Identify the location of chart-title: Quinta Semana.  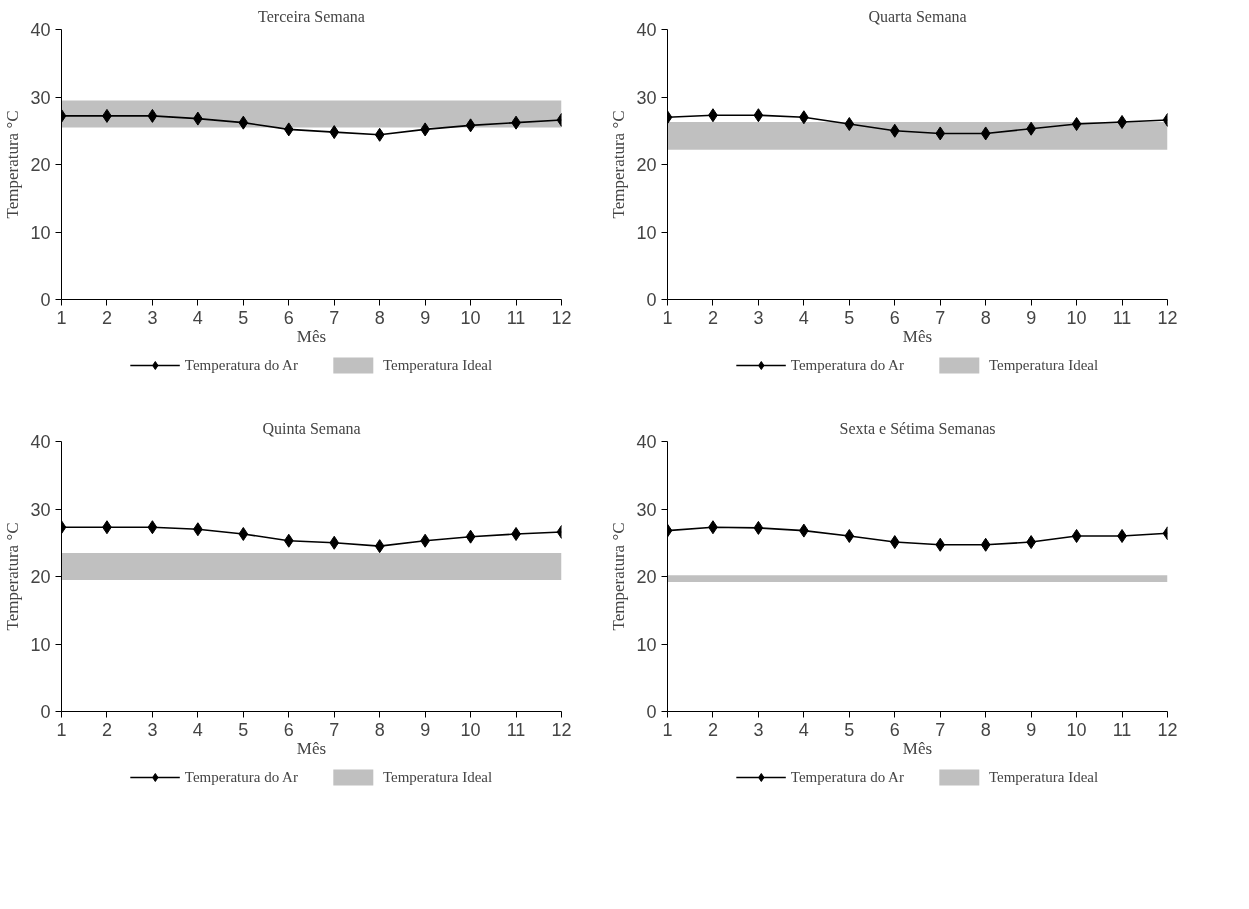
(311, 428).